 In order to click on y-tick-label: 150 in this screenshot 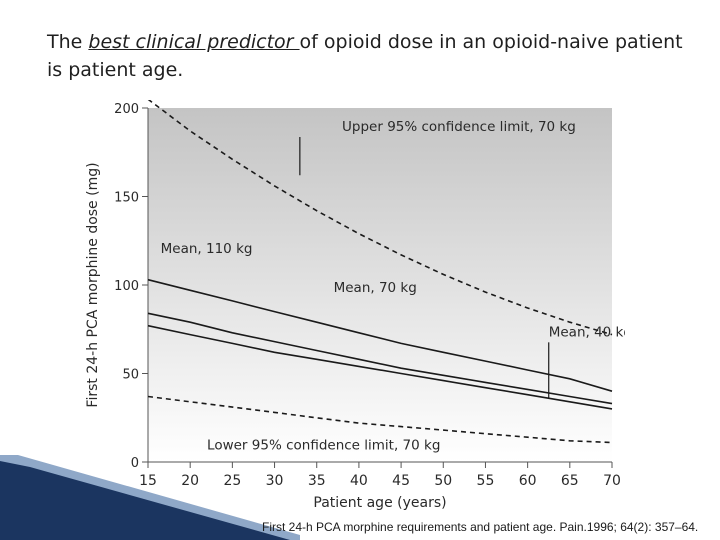, I will do `click(126, 198)`.